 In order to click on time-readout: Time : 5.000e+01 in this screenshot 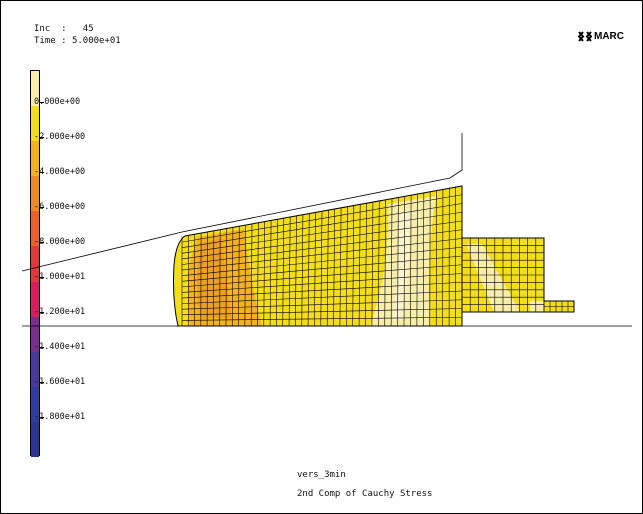, I will do `click(77, 41)`.